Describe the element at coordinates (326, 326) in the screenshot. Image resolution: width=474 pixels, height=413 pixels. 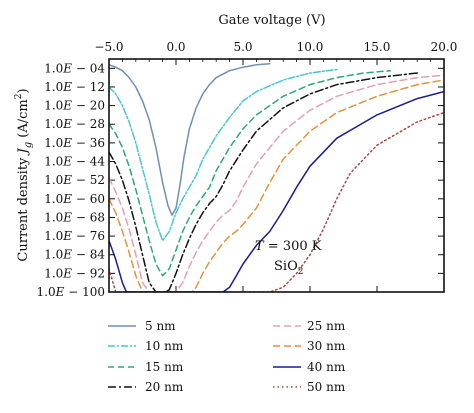
I see `legend-label: 25 nm` at that location.